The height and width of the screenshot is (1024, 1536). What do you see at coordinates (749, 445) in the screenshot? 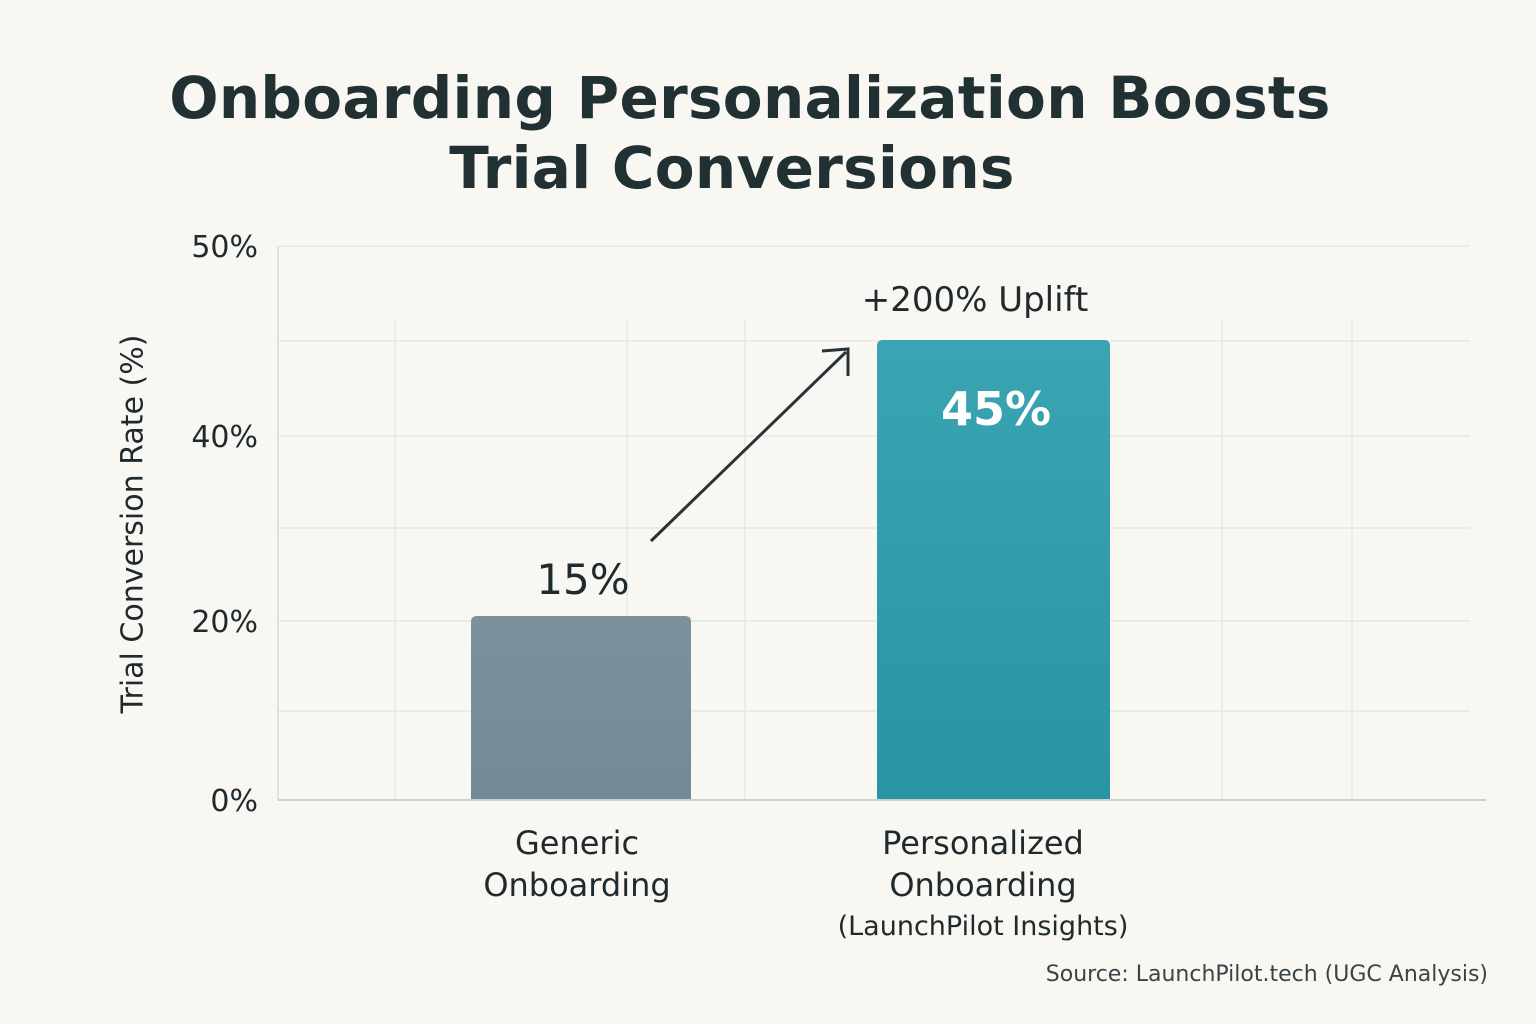
I see `uplift-arrow-icon` at bounding box center [749, 445].